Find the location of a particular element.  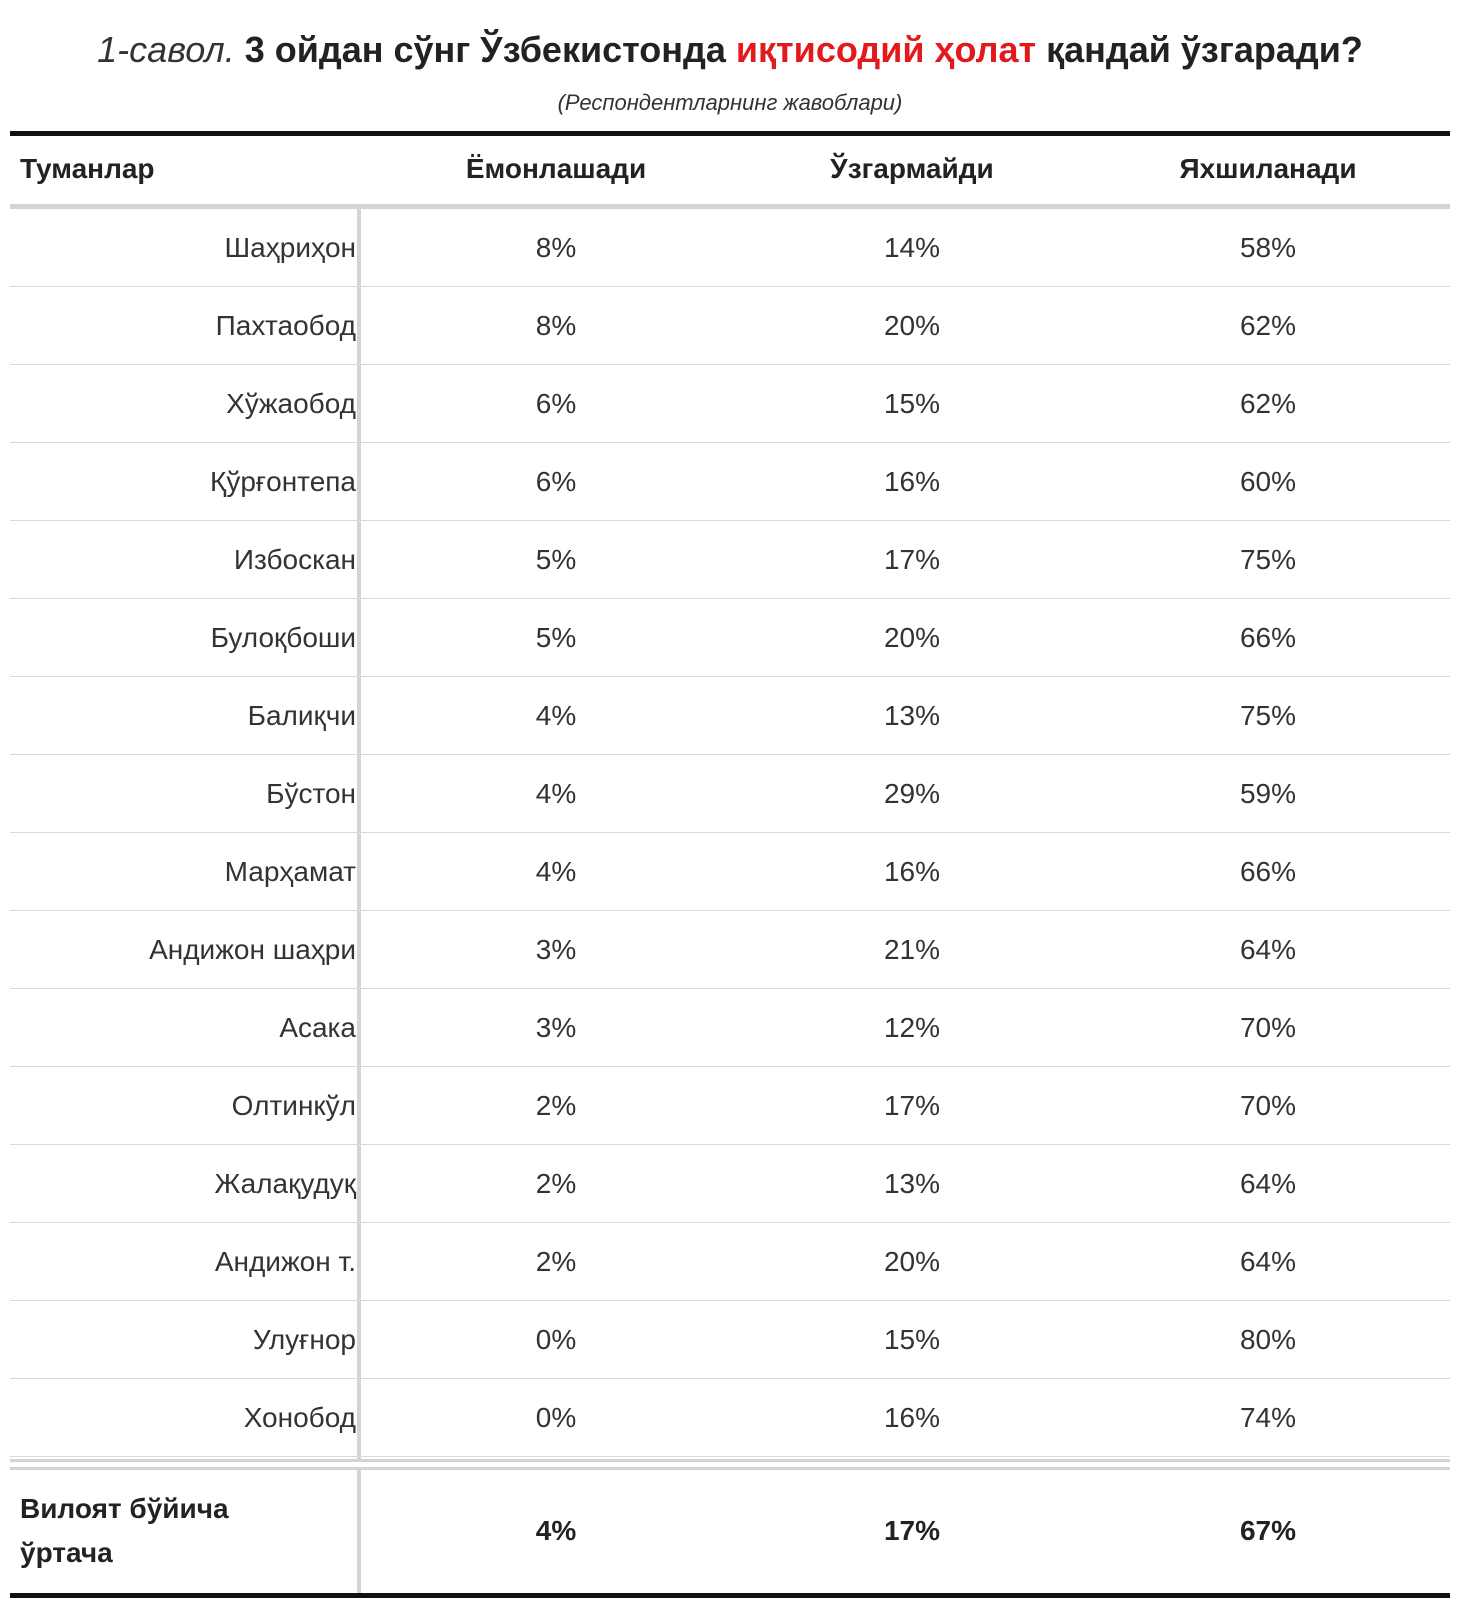

district-name: Асака is located at coordinates (317, 1027).